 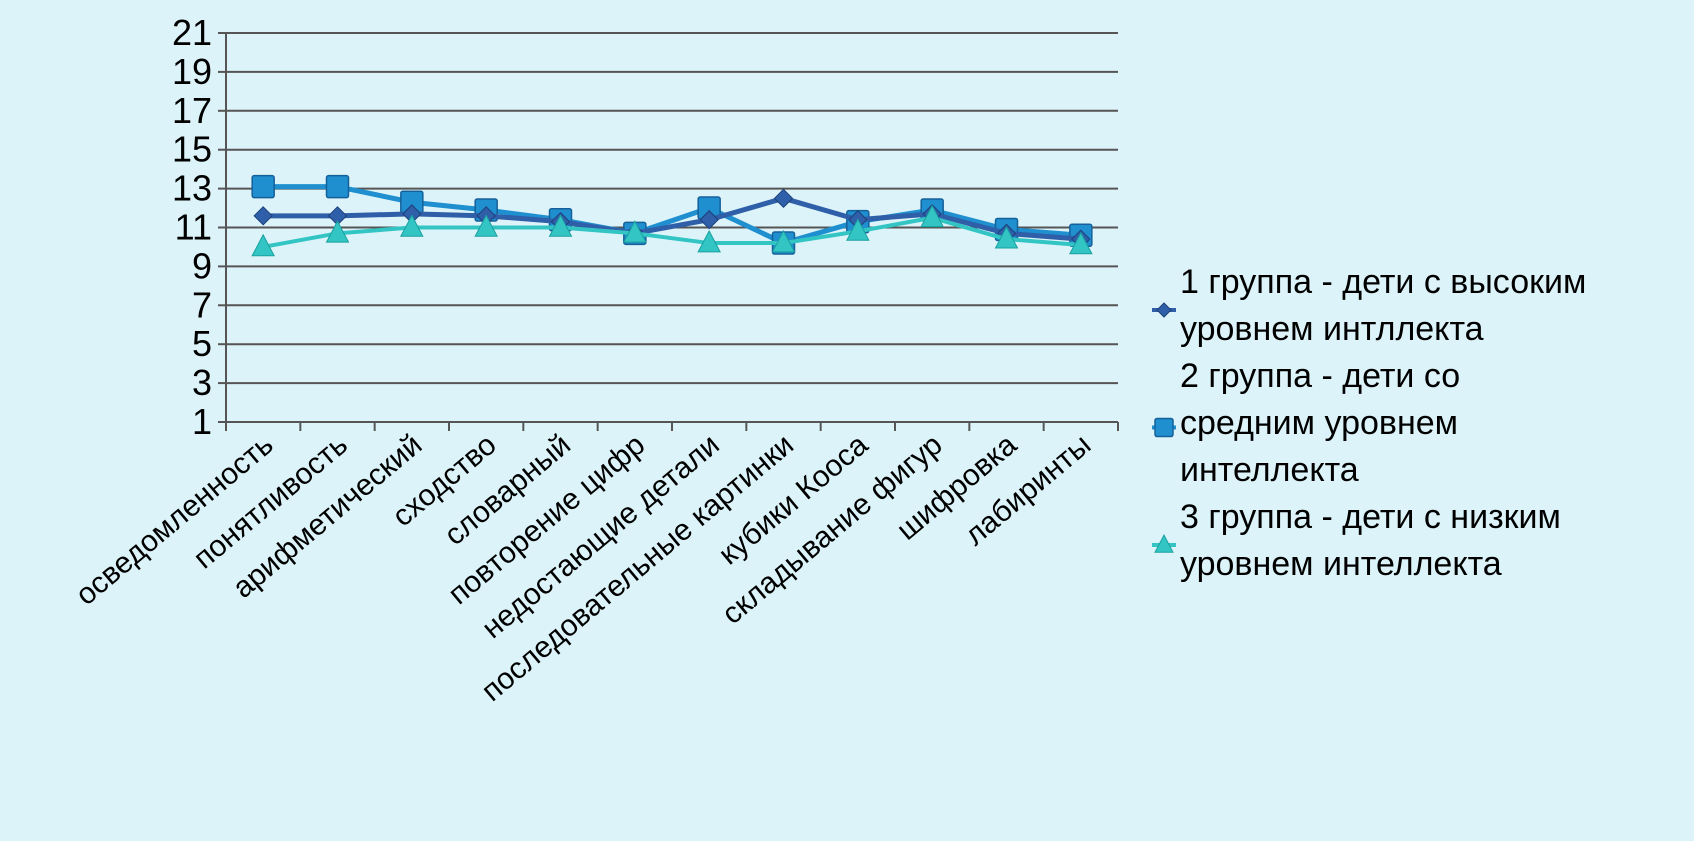 What do you see at coordinates (202, 343) in the screenshot?
I see `y-tick-label: 5` at bounding box center [202, 343].